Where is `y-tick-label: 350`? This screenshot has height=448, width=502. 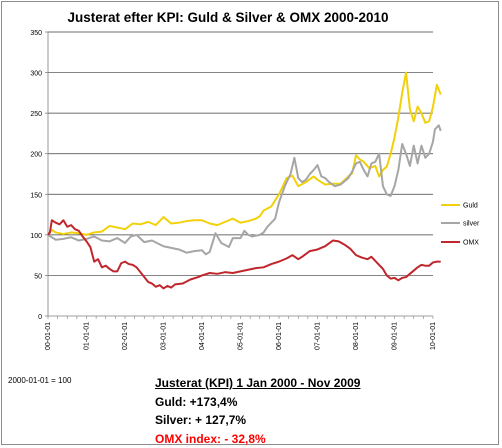 y-tick-label: 350 is located at coordinates (36, 33).